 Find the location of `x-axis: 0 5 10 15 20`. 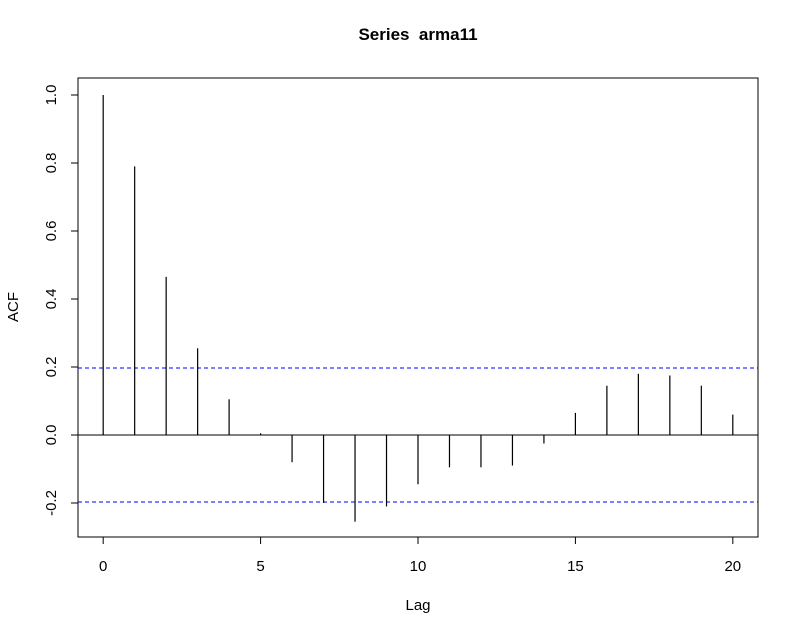

x-axis: 0 5 10 15 20 is located at coordinates (420, 555).